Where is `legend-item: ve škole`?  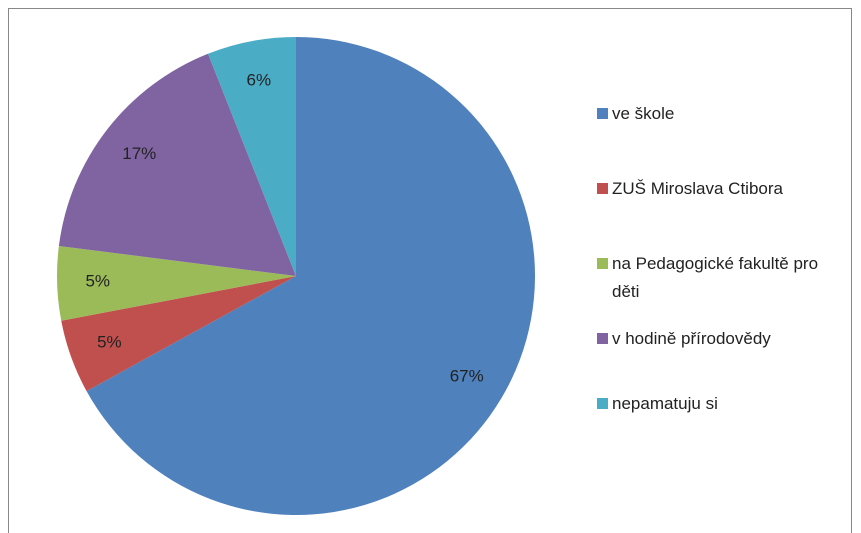
legend-item: ve škole is located at coordinates (717, 114).